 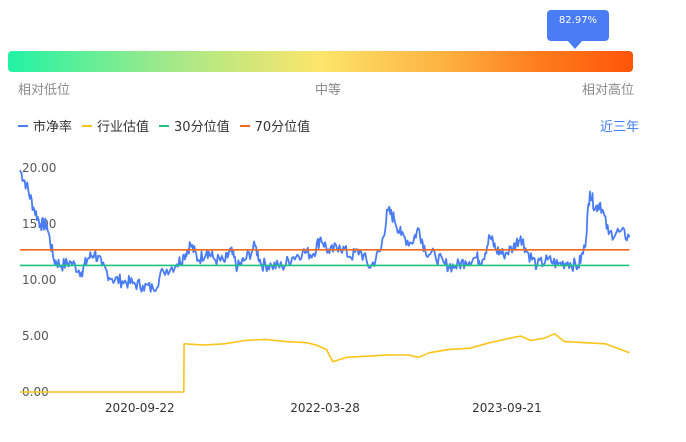 What do you see at coordinates (39, 168) in the screenshot?
I see `y-tick-label: 20.00` at bounding box center [39, 168].